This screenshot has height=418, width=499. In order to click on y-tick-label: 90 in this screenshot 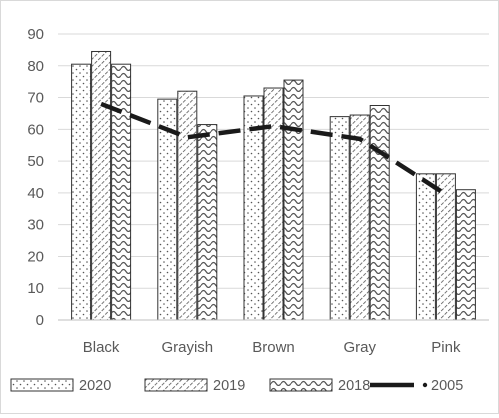, I will do `click(35, 34)`.